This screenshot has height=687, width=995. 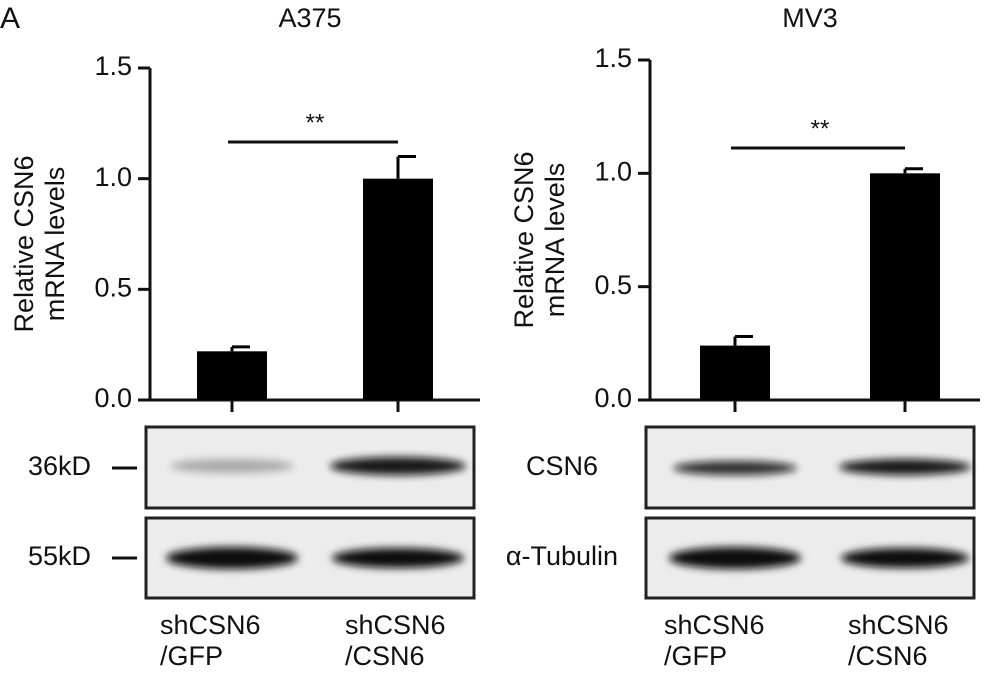 What do you see at coordinates (810, 18) in the screenshot?
I see `chart-title: MV3` at bounding box center [810, 18].